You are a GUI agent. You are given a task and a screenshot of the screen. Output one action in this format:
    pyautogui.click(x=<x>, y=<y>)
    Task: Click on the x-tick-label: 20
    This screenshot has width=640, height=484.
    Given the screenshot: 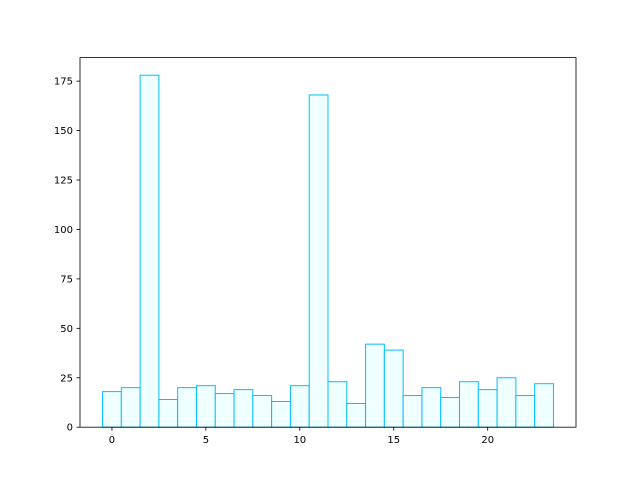 What is the action you would take?
    pyautogui.click(x=487, y=440)
    